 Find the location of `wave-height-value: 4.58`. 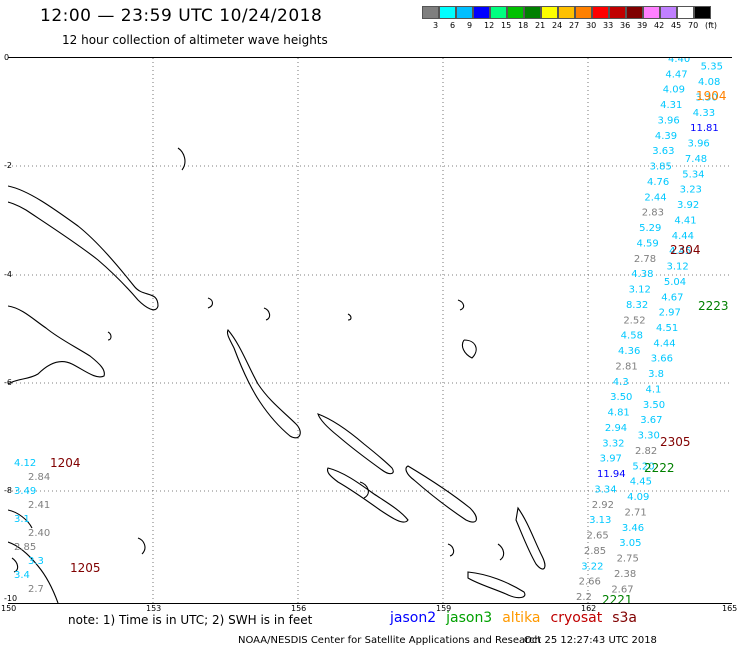

wave-height-value: 4.58 is located at coordinates (632, 336).